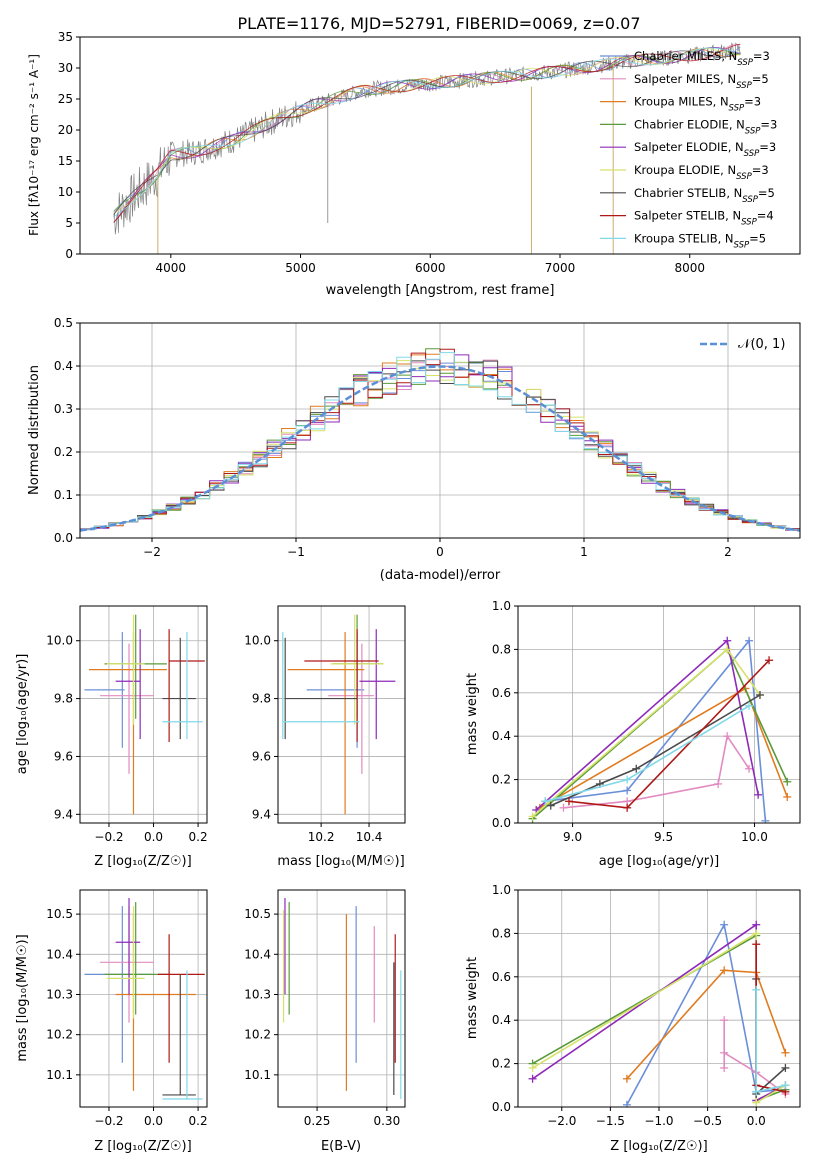  What do you see at coordinates (427, 133) in the screenshot?
I see `model-spectrum` at bounding box center [427, 133].